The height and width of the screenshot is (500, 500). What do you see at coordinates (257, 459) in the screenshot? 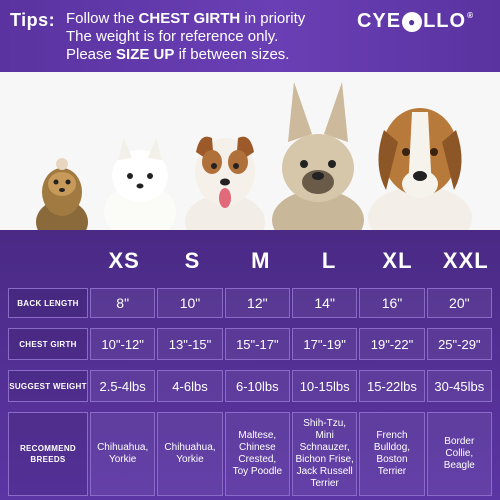
I see `breed-line: Crested,` at bounding box center [257, 459].